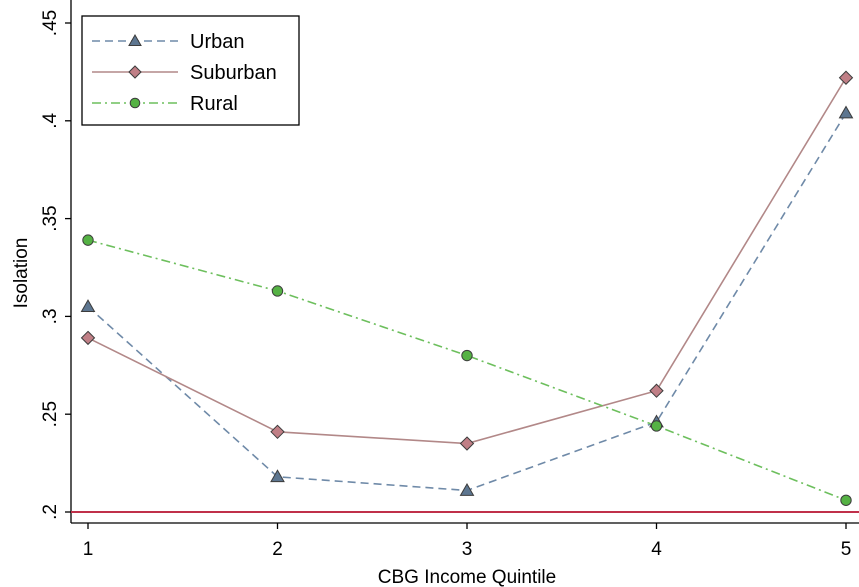 The width and height of the screenshot is (859, 587). I want to click on legend-entry-urban: Urban, so click(168, 42).